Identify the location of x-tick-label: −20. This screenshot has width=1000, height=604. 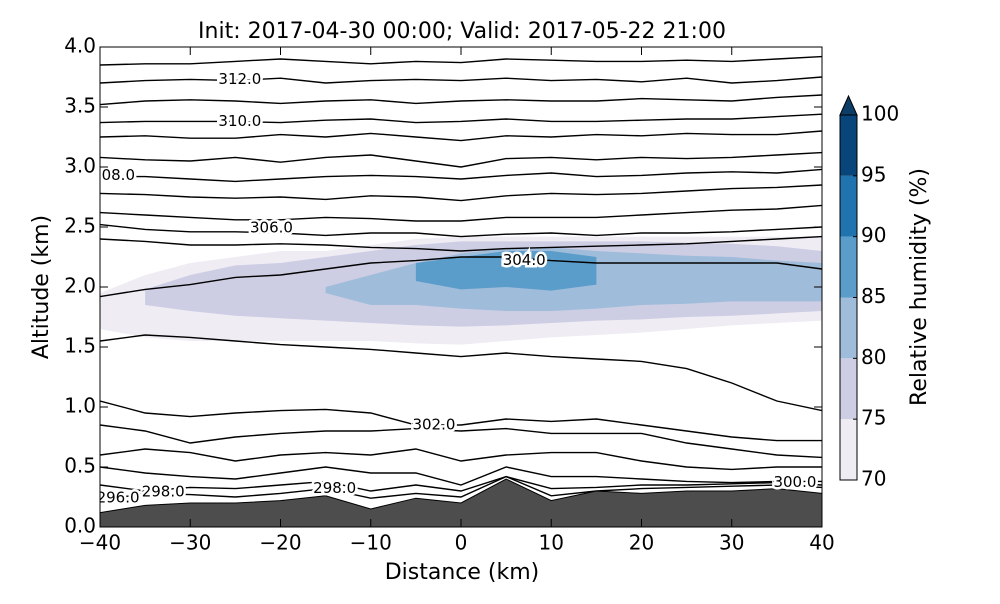
(280, 543).